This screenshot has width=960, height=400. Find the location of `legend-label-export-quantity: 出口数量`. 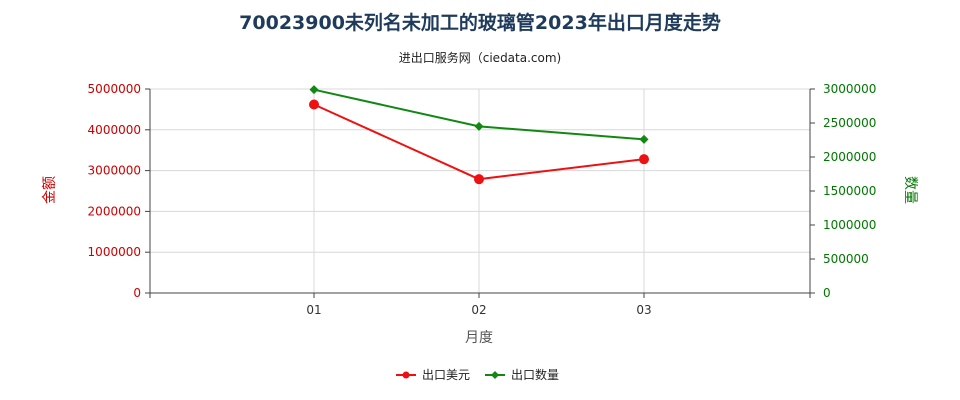

legend-label-export-quantity: 出口数量 is located at coordinates (535, 374).